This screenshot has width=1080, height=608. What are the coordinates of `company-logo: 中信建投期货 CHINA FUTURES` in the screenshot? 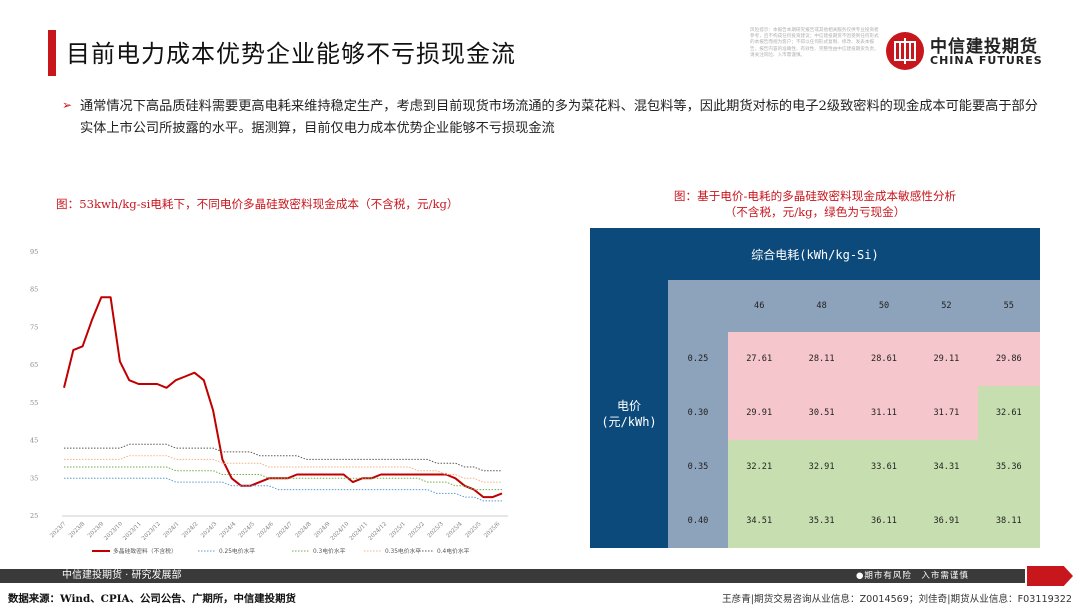 It's located at (966, 51).